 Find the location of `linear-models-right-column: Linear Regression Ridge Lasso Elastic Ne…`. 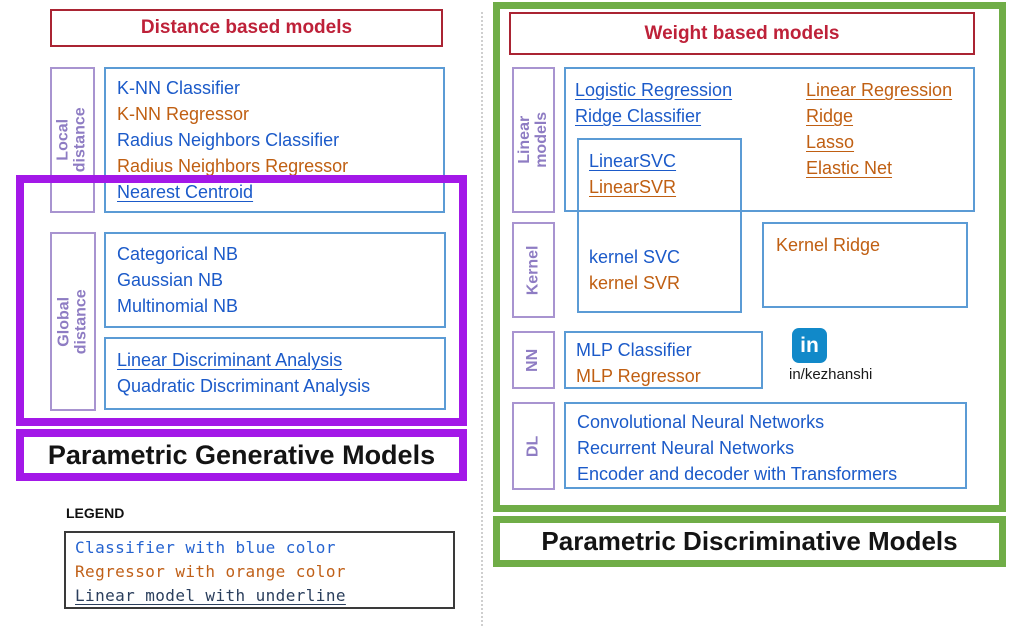

linear-models-right-column: Linear Regression Ridge Lasso Elastic Ne… is located at coordinates (879, 129).